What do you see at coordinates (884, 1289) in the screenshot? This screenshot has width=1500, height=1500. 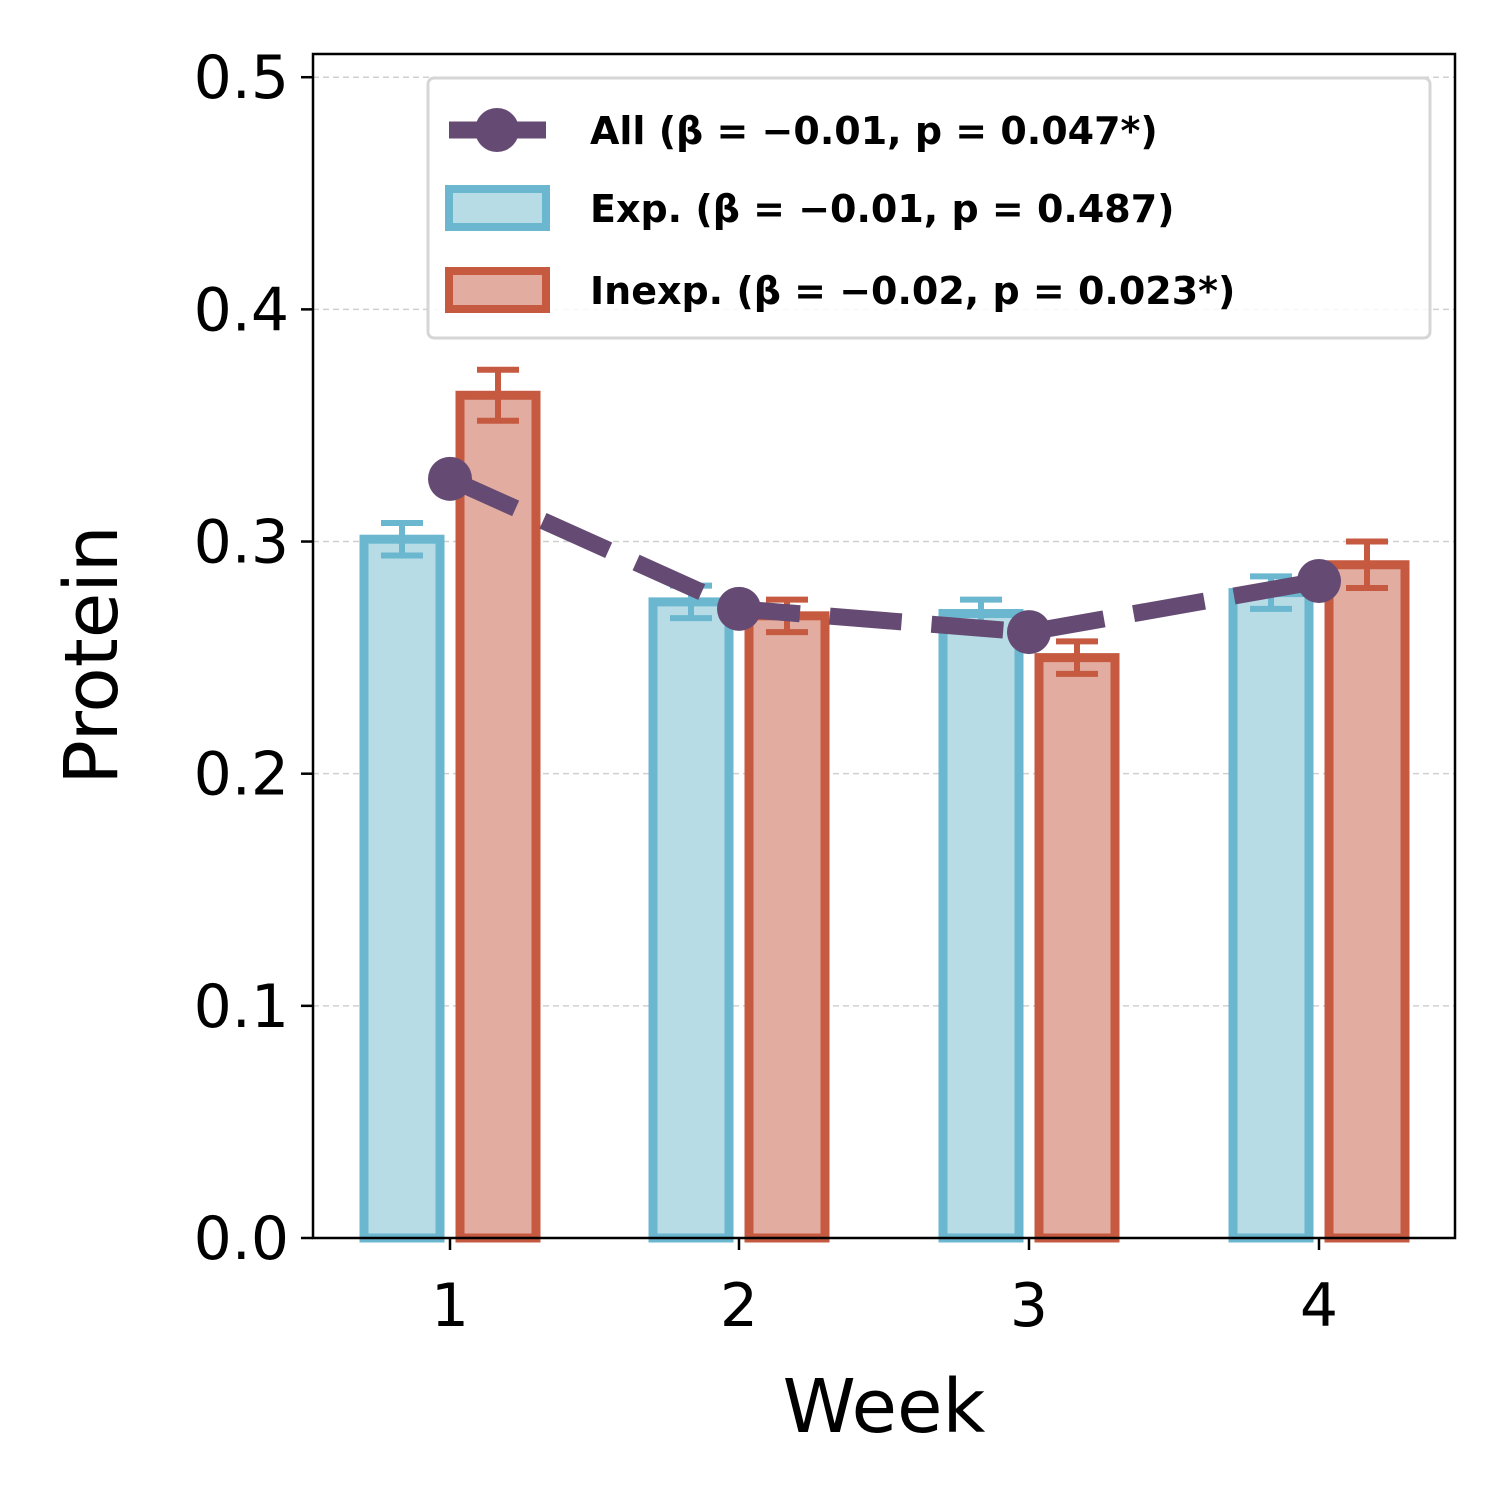 I see `x-axis: 1 2 3 4` at bounding box center [884, 1289].